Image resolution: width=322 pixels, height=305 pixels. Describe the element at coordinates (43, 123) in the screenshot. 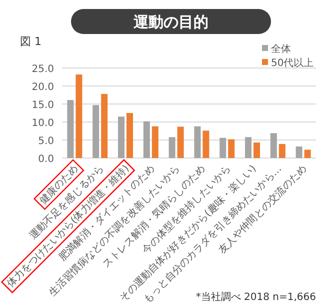

I see `y-tick-label: 10.0` at that location.